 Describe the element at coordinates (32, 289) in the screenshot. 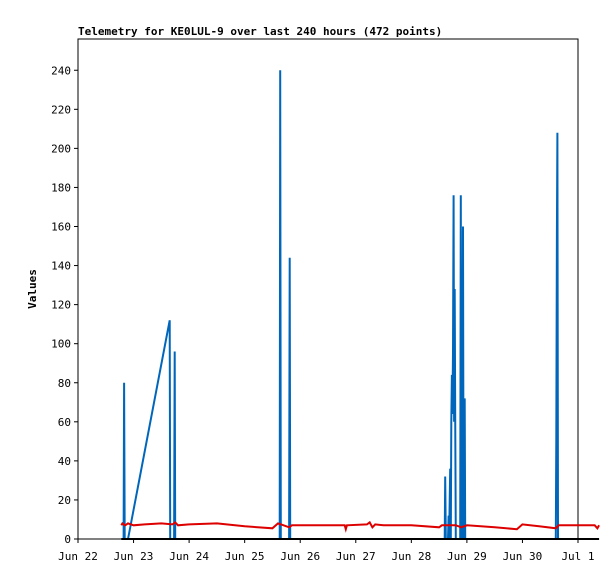

I see `y-axis-label: Values` at that location.